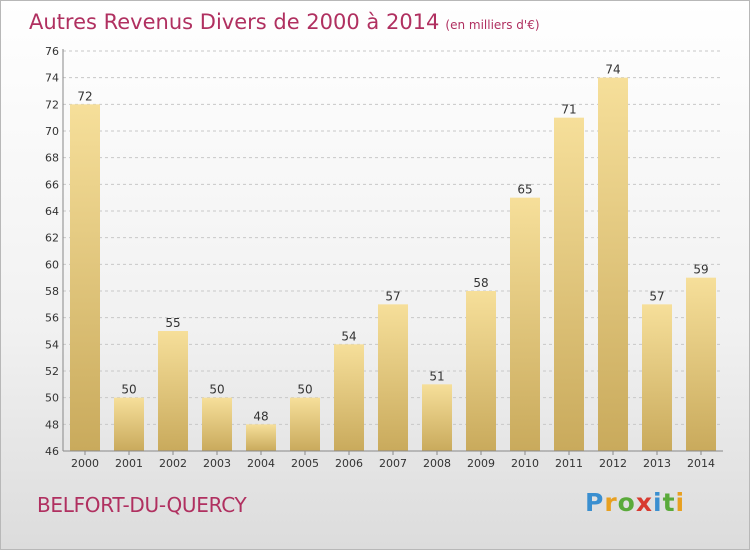 The height and width of the screenshot is (550, 750). I want to click on chart-title-text: Autres Revenus Divers de 2000 à 2014, so click(234, 22).